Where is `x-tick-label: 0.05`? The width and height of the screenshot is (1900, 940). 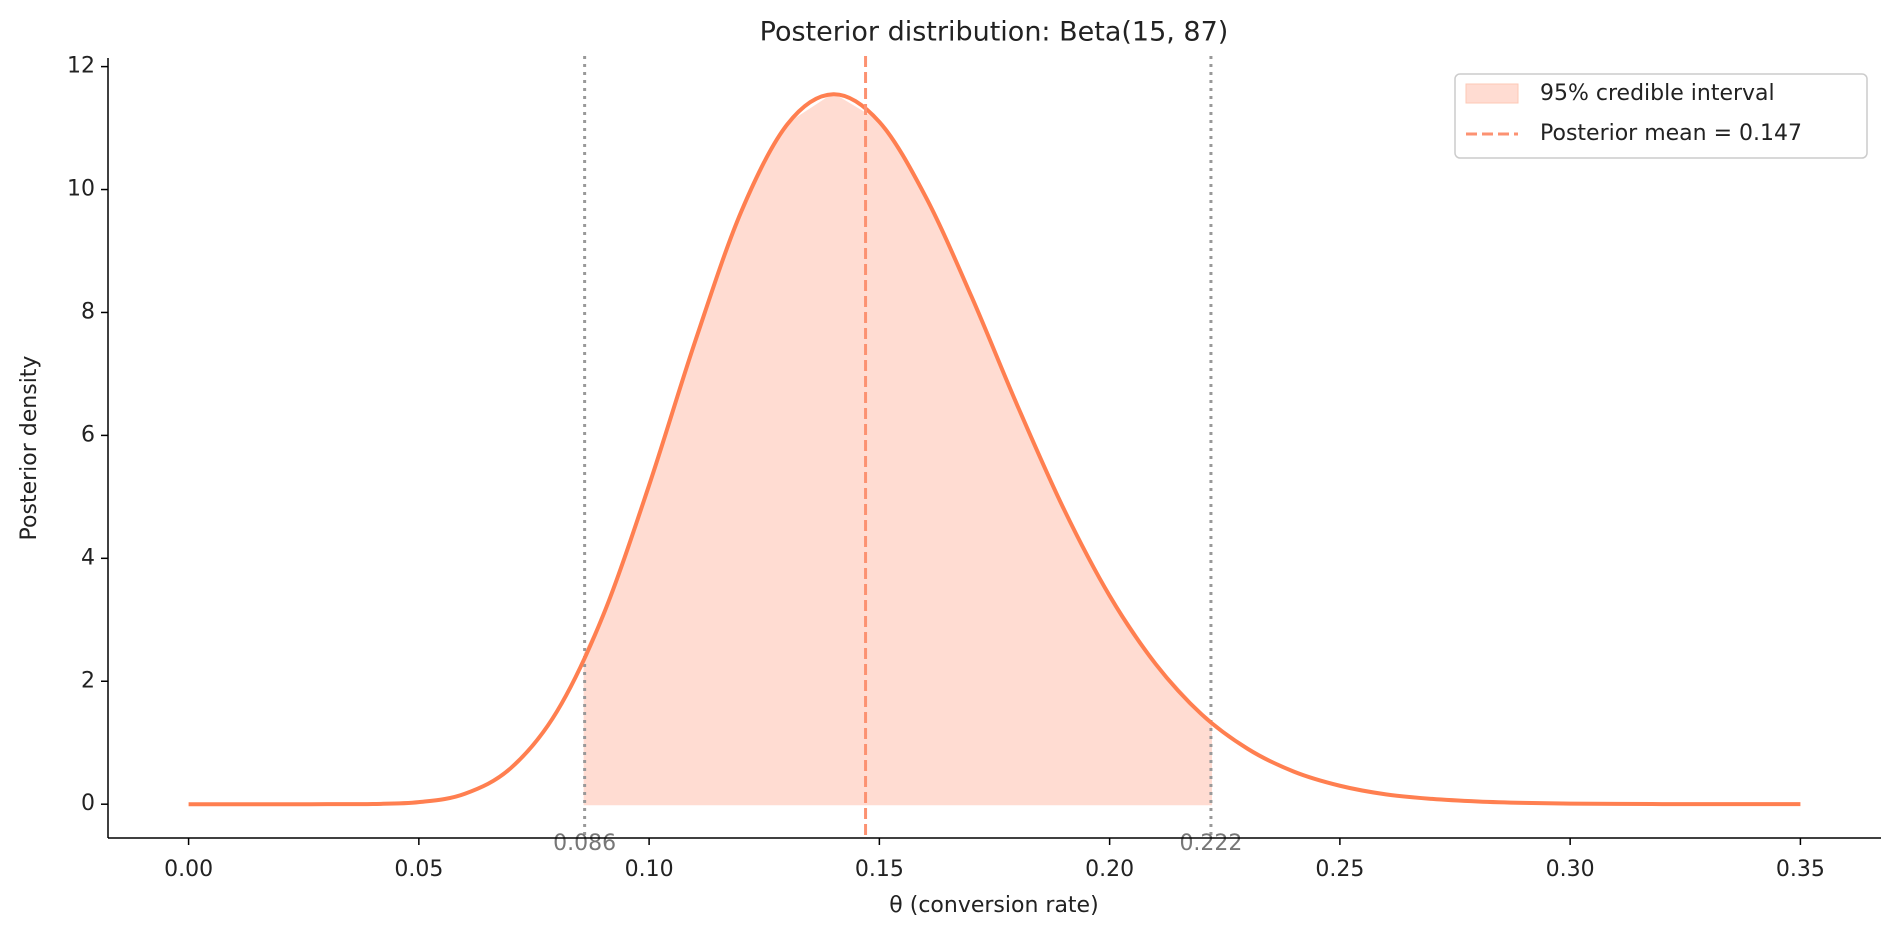
x-tick-label: 0.05 is located at coordinates (418, 869).